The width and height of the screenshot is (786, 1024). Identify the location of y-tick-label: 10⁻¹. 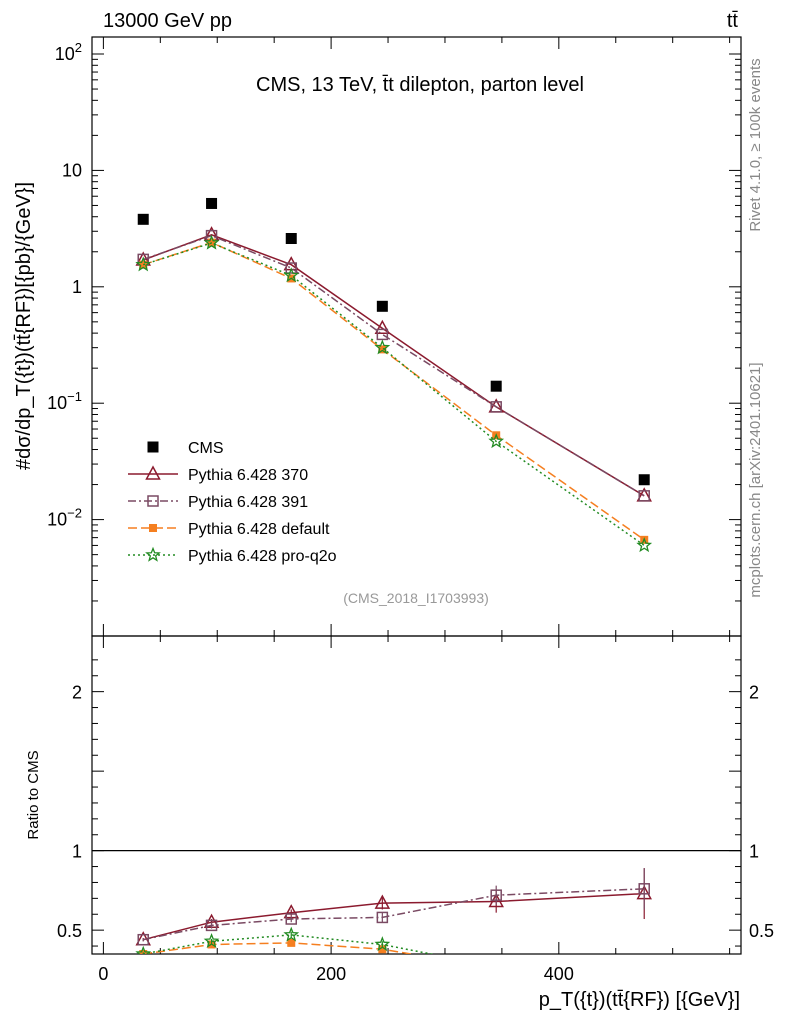
(64, 401).